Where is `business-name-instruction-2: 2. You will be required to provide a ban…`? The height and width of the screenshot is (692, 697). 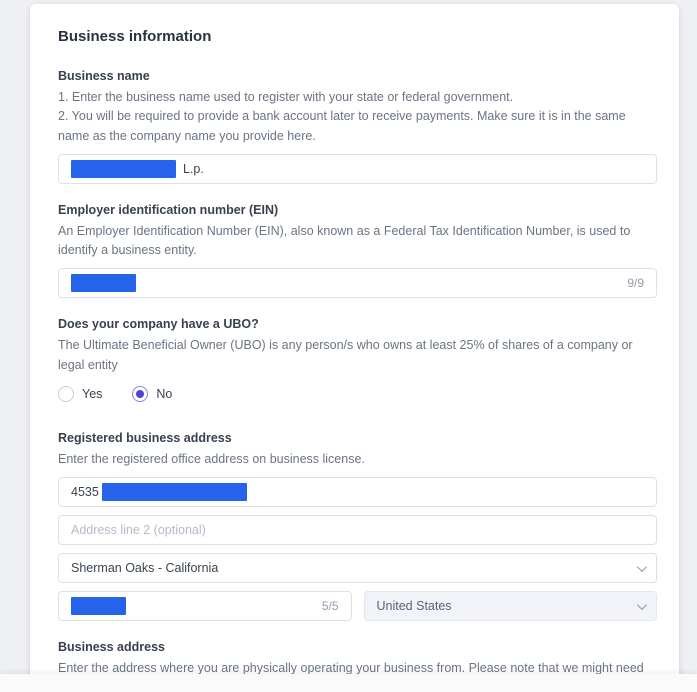
business-name-instruction-2: 2. You will be required to provide a ban… is located at coordinates (342, 126).